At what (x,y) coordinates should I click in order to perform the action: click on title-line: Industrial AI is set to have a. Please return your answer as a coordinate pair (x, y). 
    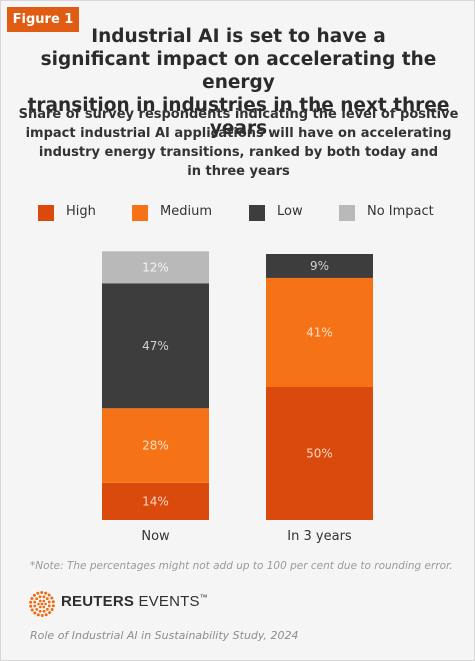
    Looking at the image, I should click on (238, 36).